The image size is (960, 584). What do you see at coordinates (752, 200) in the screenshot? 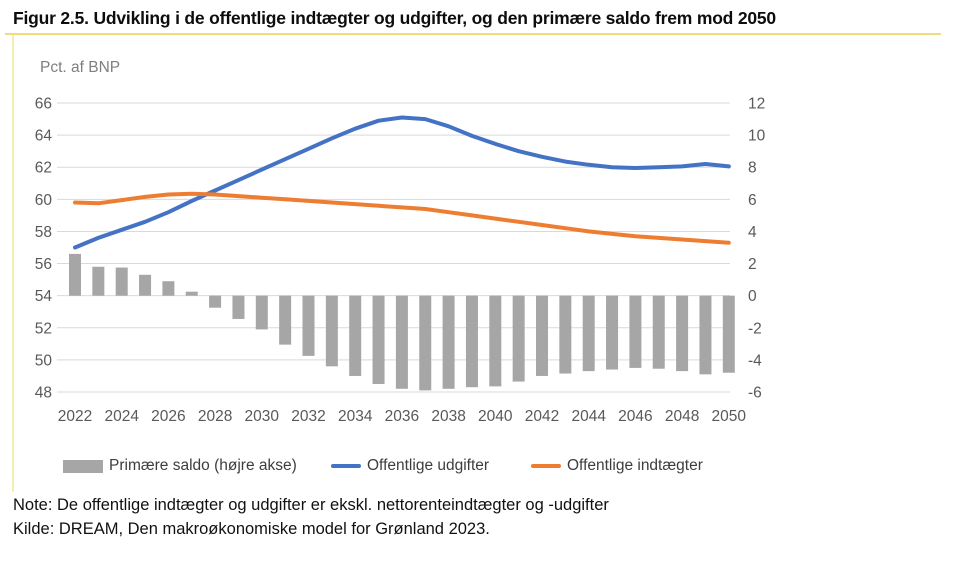
I see `right-axis-tick: 6` at bounding box center [752, 200].